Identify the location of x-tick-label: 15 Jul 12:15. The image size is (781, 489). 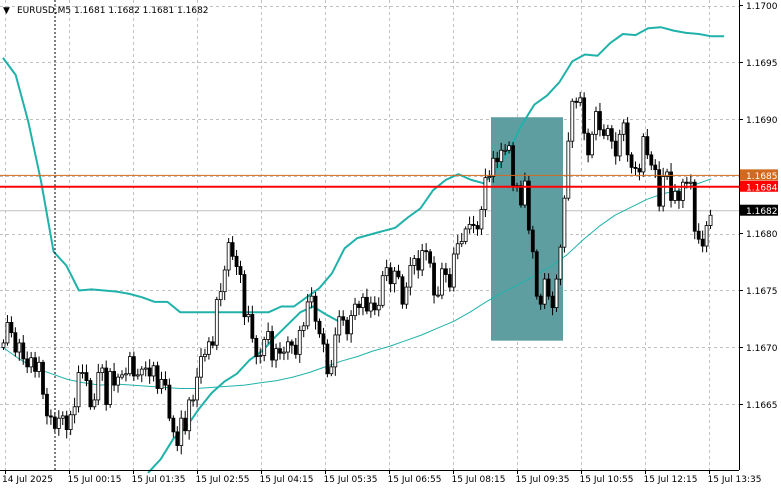
(671, 480).